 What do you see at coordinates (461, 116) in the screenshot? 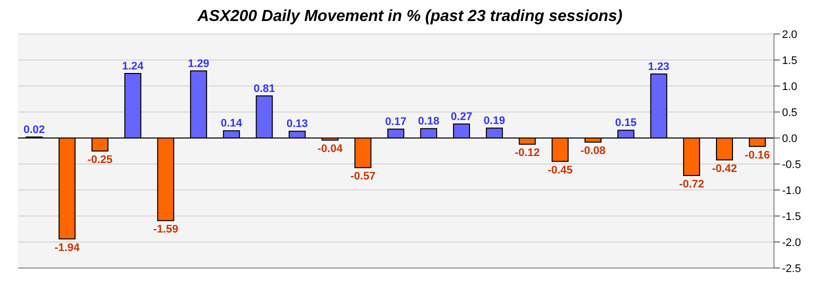
I see `data-label: 0.27` at bounding box center [461, 116].